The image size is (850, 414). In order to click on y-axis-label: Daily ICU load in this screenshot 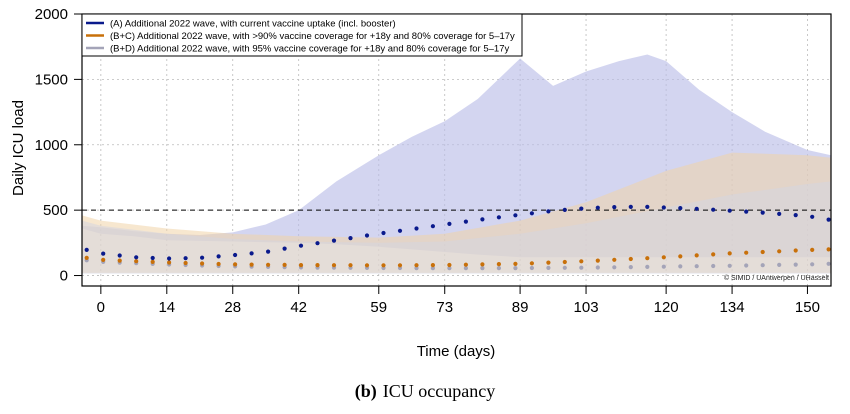, I will do `click(18, 148)`.